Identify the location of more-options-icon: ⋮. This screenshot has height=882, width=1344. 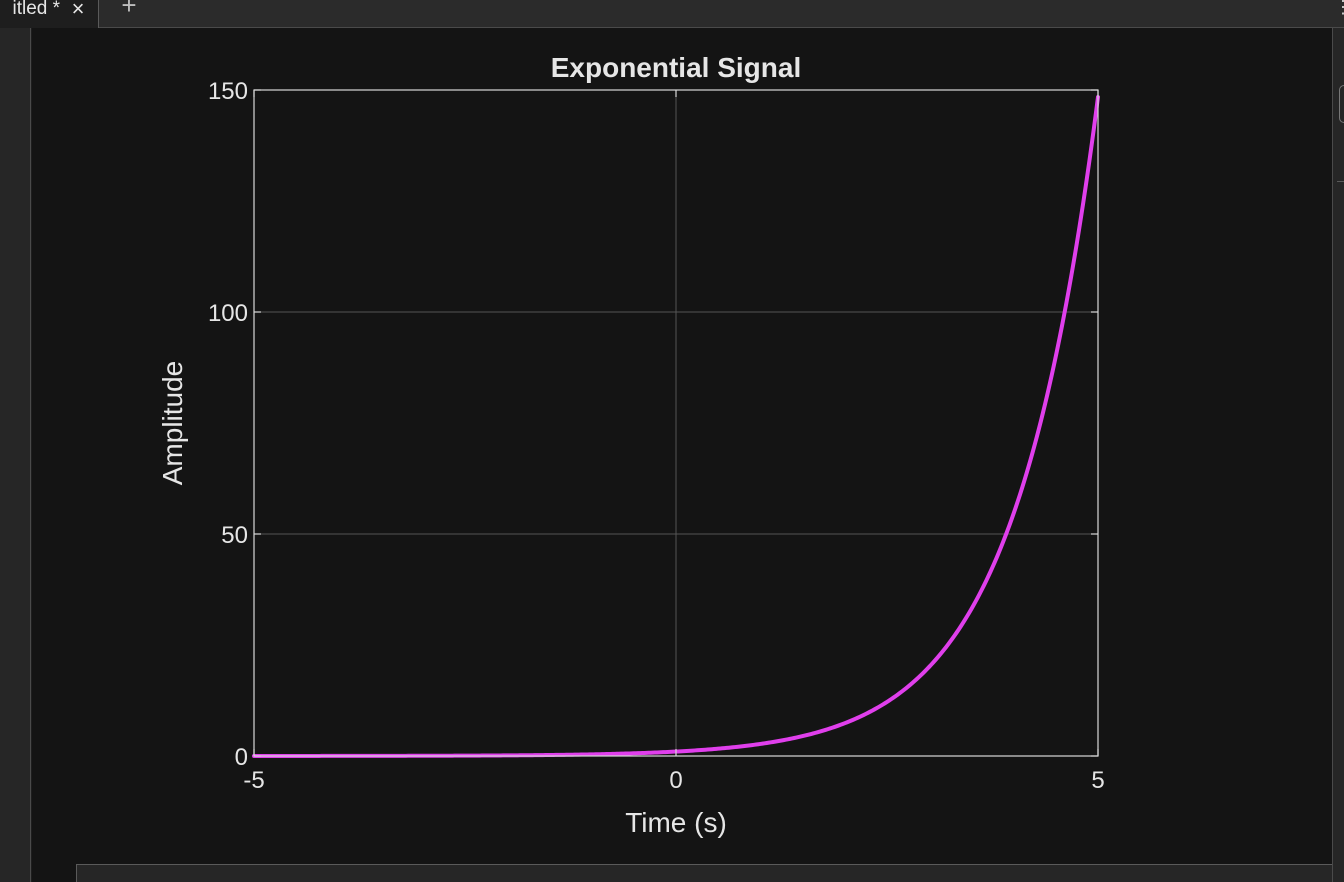
(1339, 8).